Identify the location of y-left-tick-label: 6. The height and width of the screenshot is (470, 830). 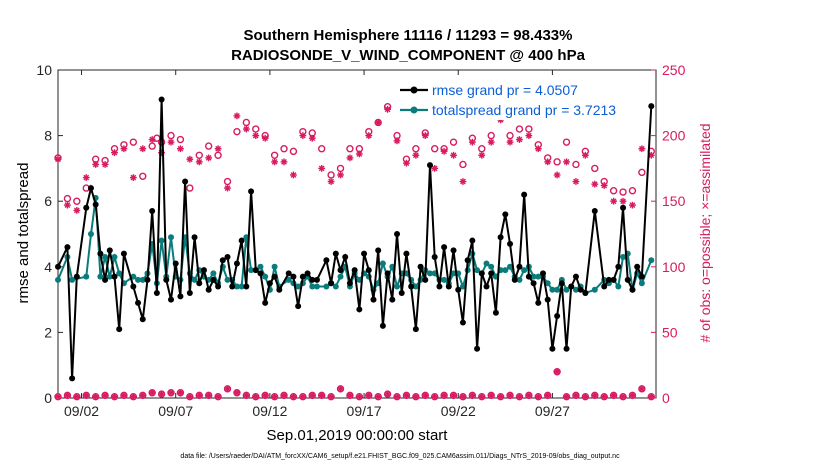
(48, 201).